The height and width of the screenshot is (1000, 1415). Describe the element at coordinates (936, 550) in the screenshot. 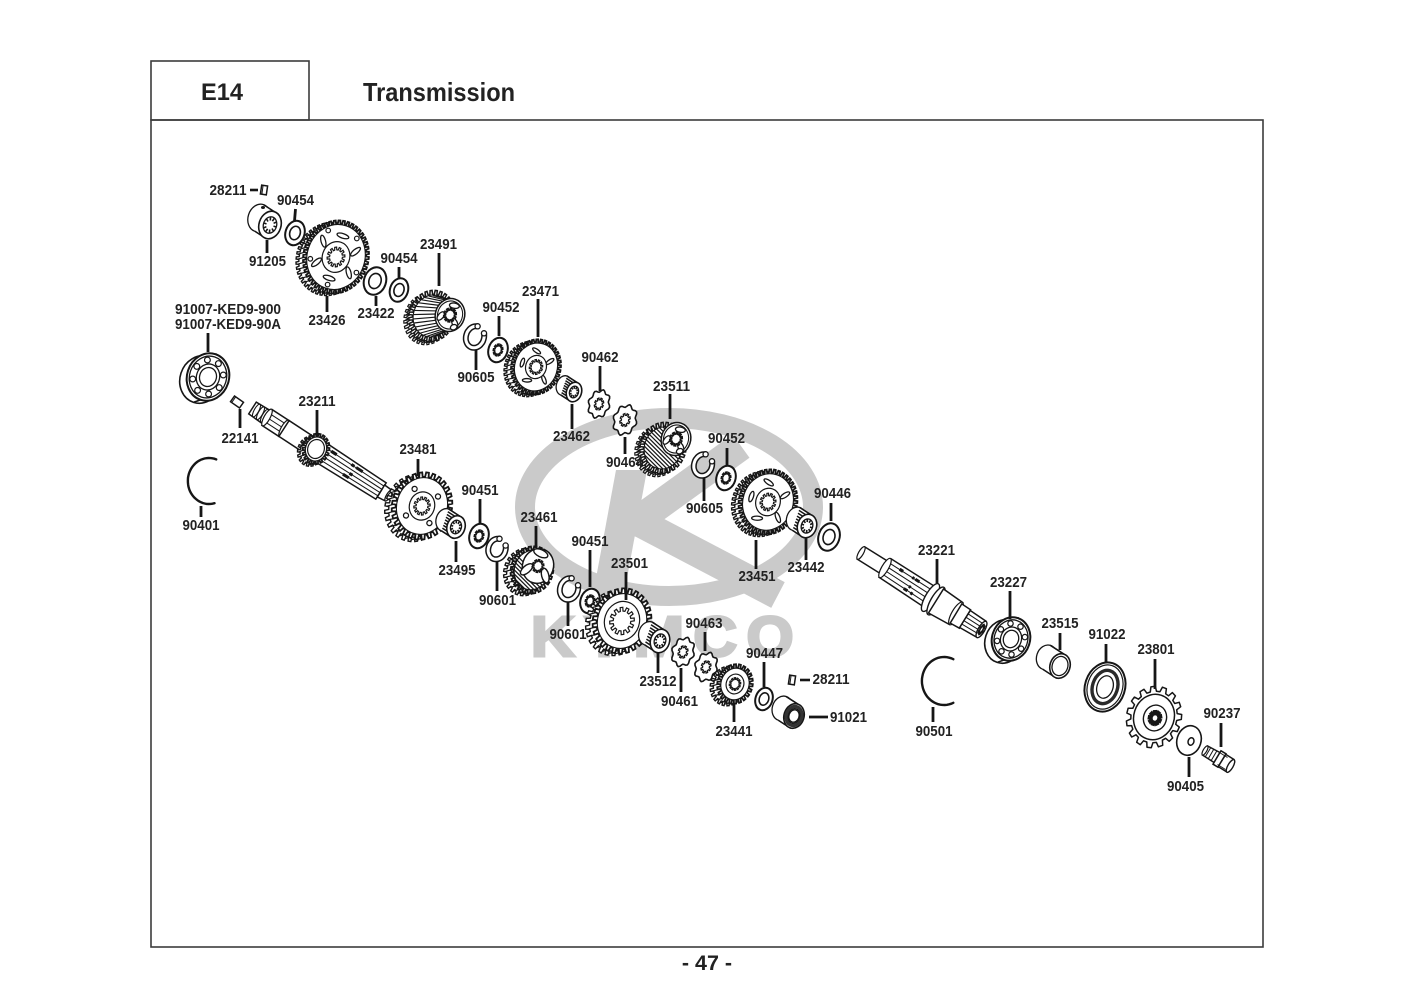

I see `svg-text: 23221` at that location.